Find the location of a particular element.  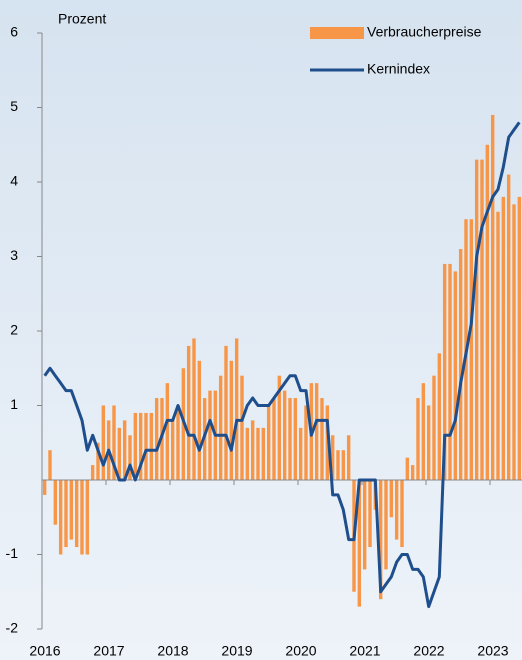

x-tick-label: 2020 is located at coordinates (300, 651).